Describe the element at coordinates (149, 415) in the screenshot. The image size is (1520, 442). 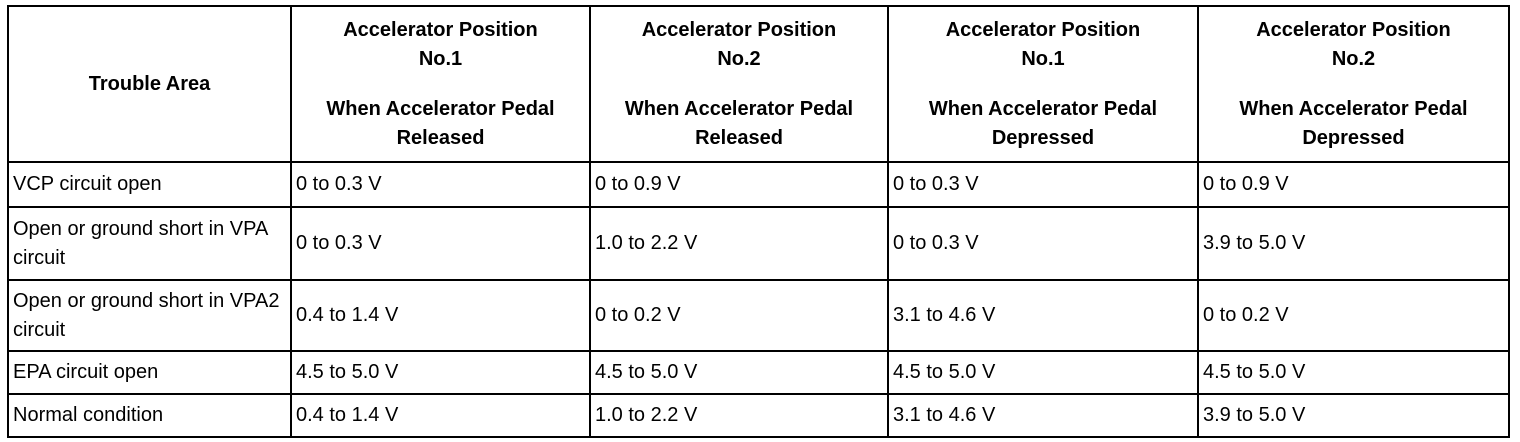
I see `trouble-area-cell: Normal condition` at that location.